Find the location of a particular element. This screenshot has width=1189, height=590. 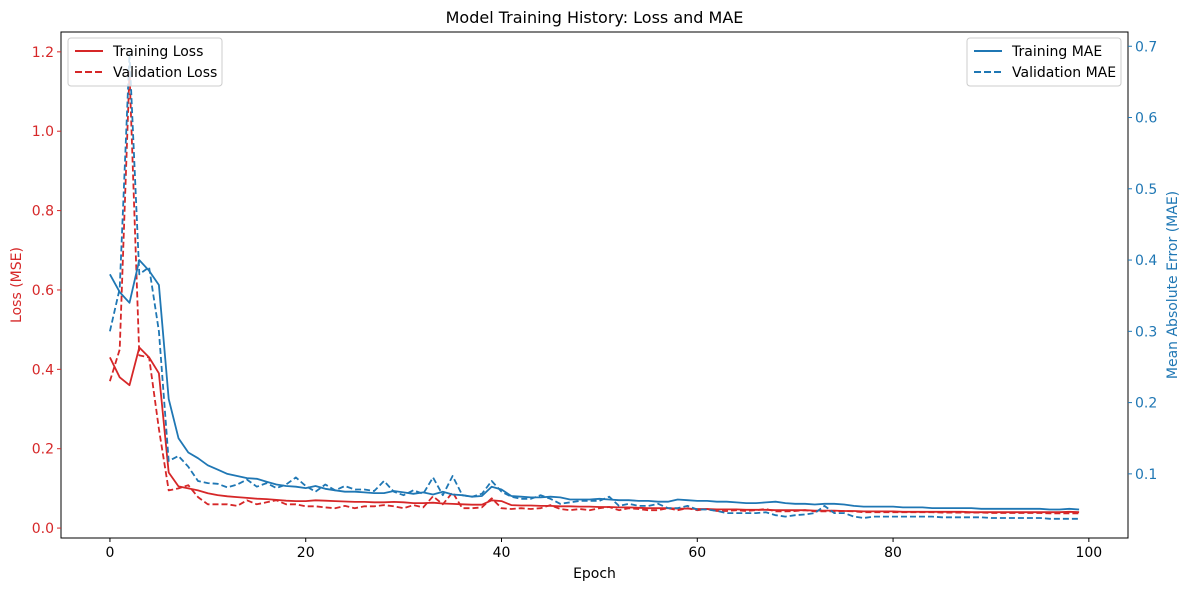

y-left-tick-label: 0.8 is located at coordinates (43, 212).